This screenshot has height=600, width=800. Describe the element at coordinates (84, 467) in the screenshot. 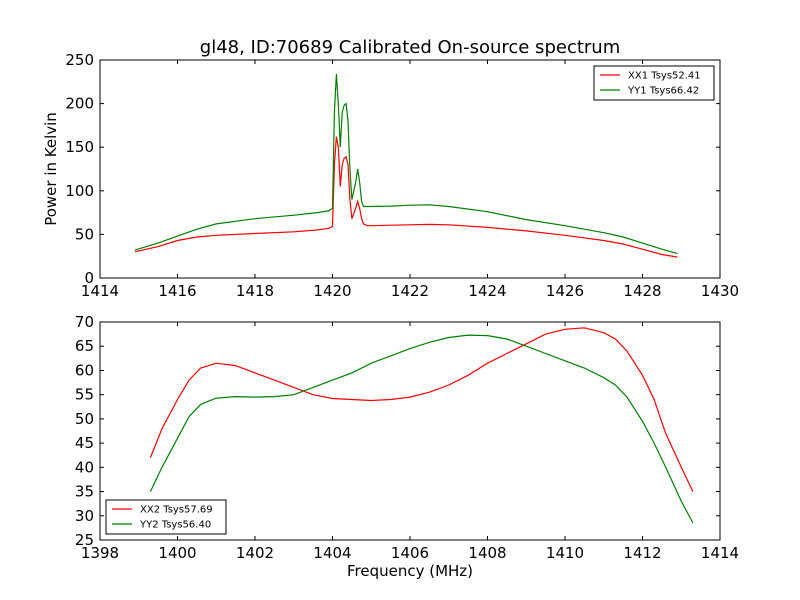

I see `y-tick-label: 40` at that location.